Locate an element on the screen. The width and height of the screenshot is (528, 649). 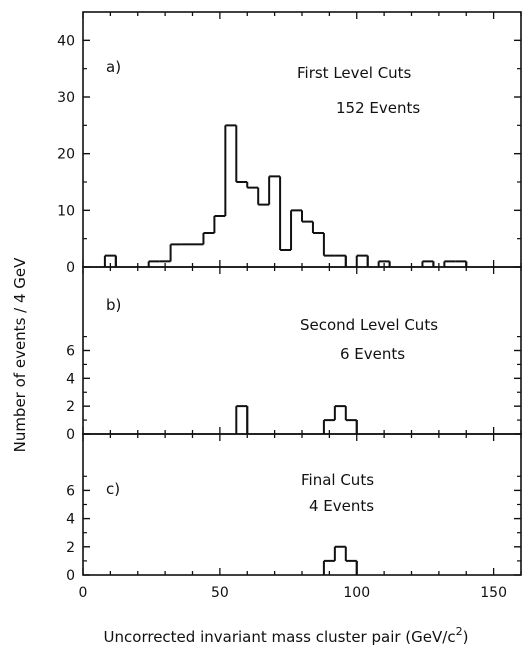
panel-label: c) is located at coordinates (113, 489).